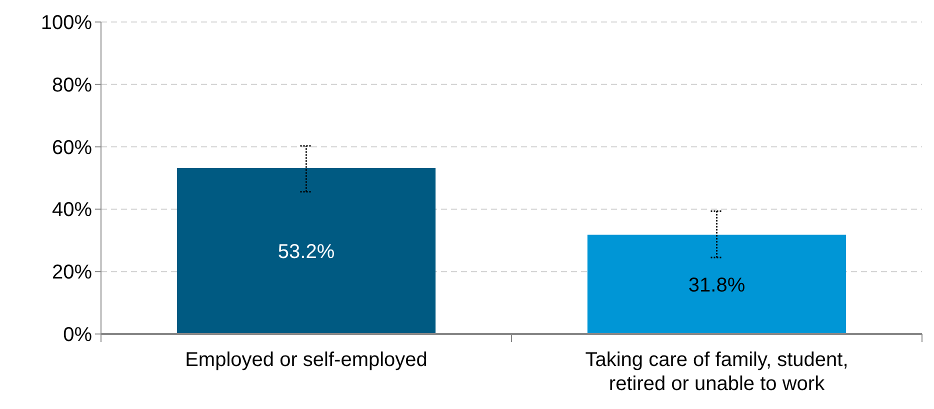 This screenshot has height=409, width=934. What do you see at coordinates (306, 360) in the screenshot?
I see `x-tick-label: Employed or self-employed` at bounding box center [306, 360].